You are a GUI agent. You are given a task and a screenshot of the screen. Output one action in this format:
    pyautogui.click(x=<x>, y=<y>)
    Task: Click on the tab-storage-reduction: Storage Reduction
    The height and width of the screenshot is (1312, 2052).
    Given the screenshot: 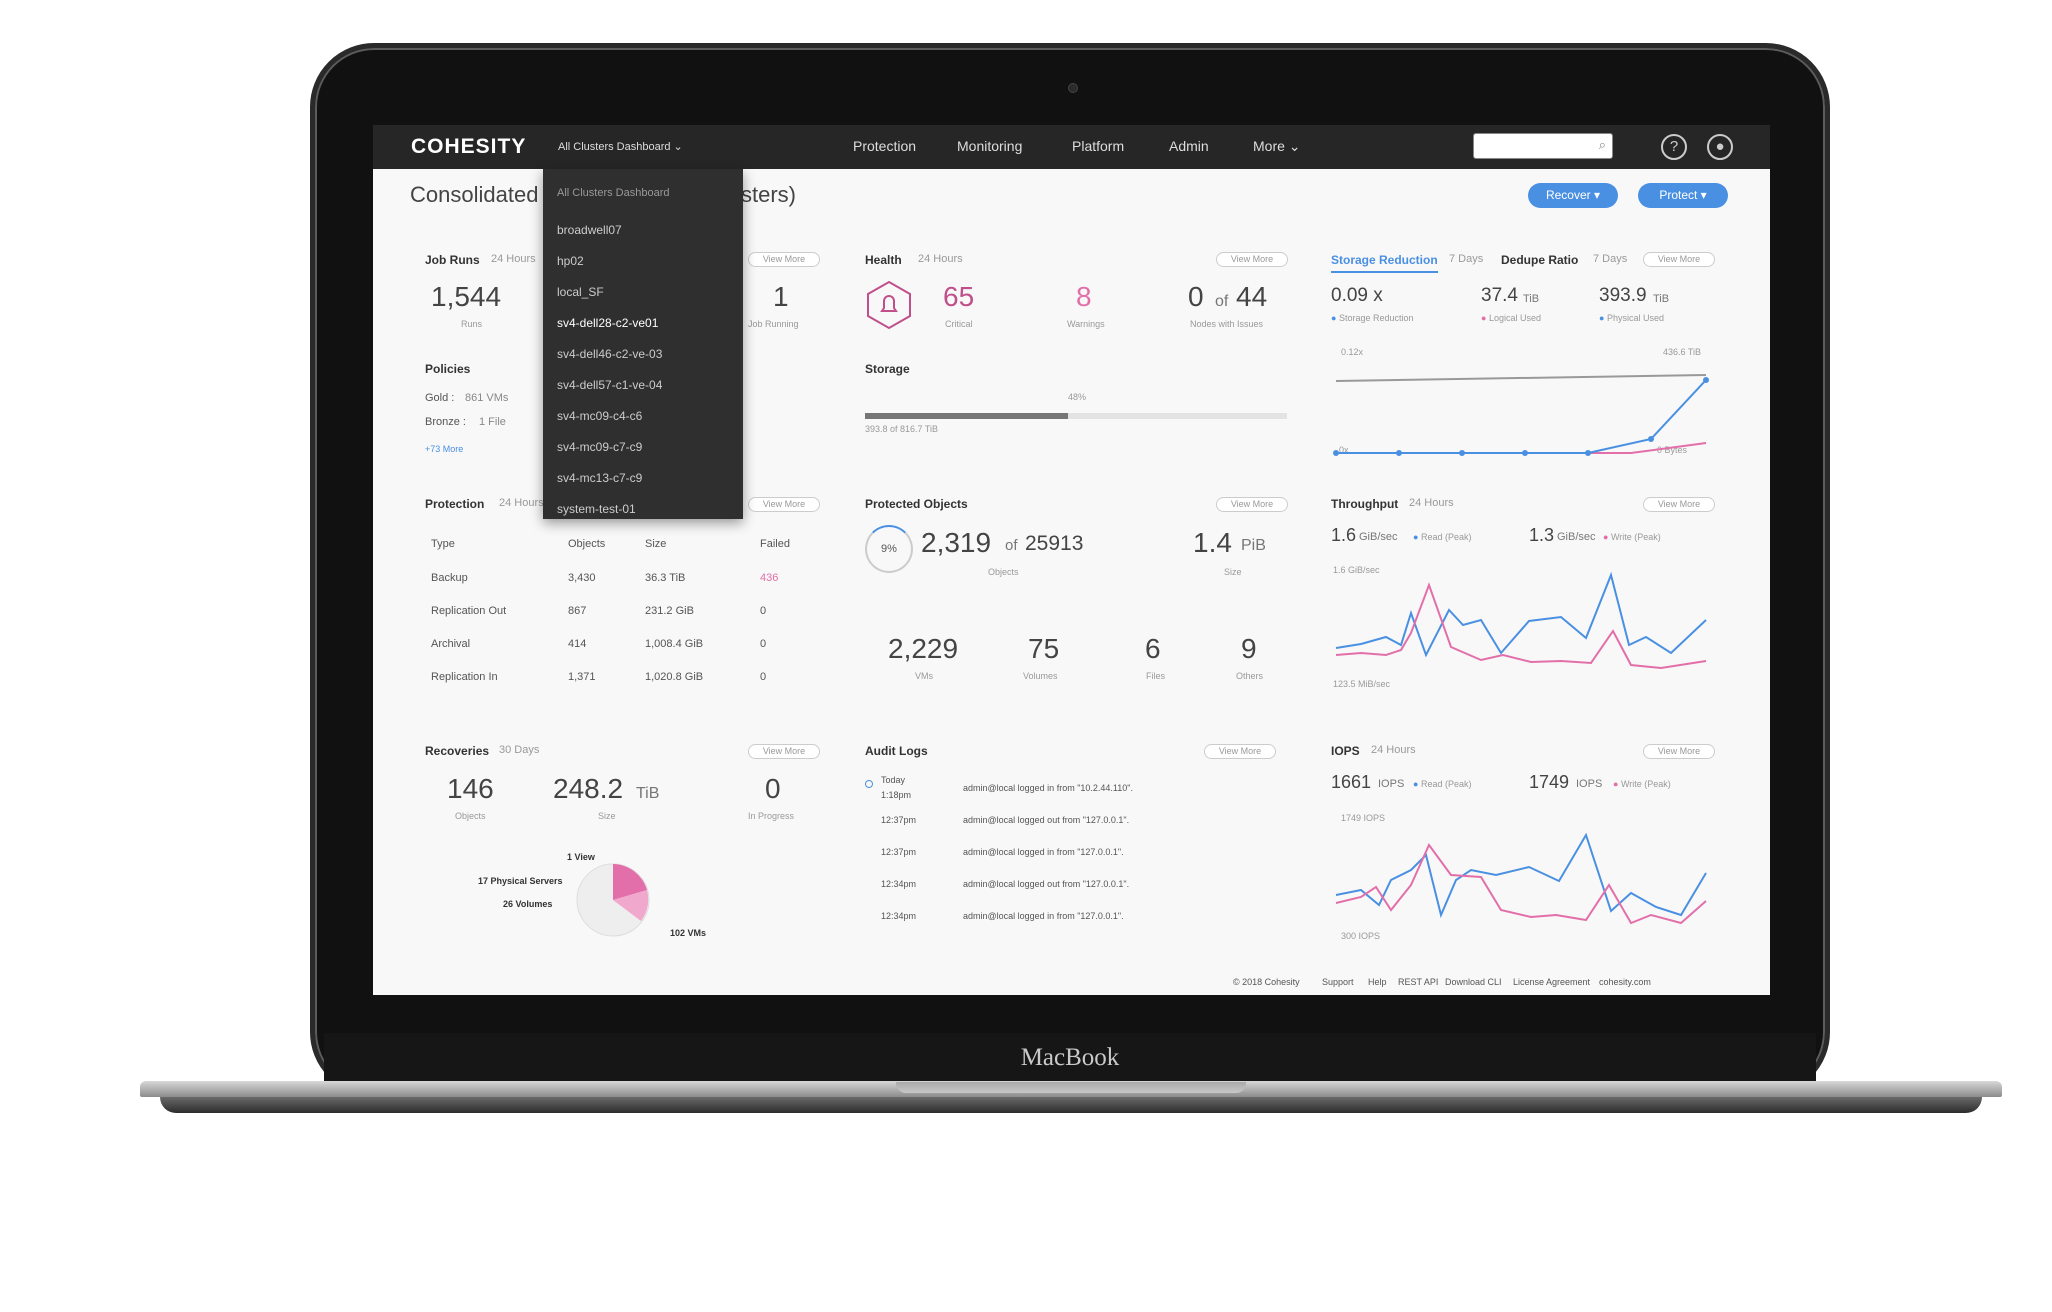 What is the action you would take?
    pyautogui.click(x=1384, y=263)
    